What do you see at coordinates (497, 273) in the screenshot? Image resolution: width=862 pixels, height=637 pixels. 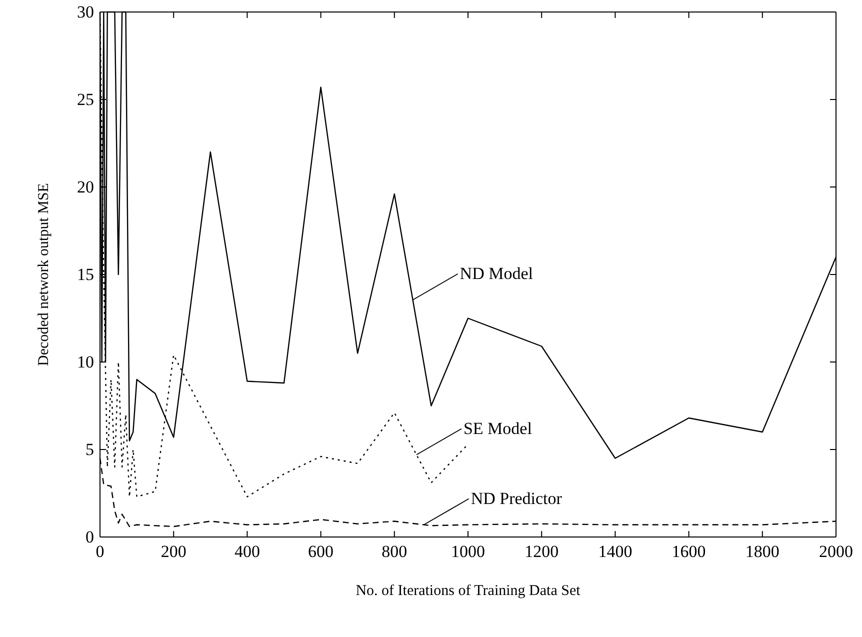 I see `annotation: ND Model` at bounding box center [497, 273].